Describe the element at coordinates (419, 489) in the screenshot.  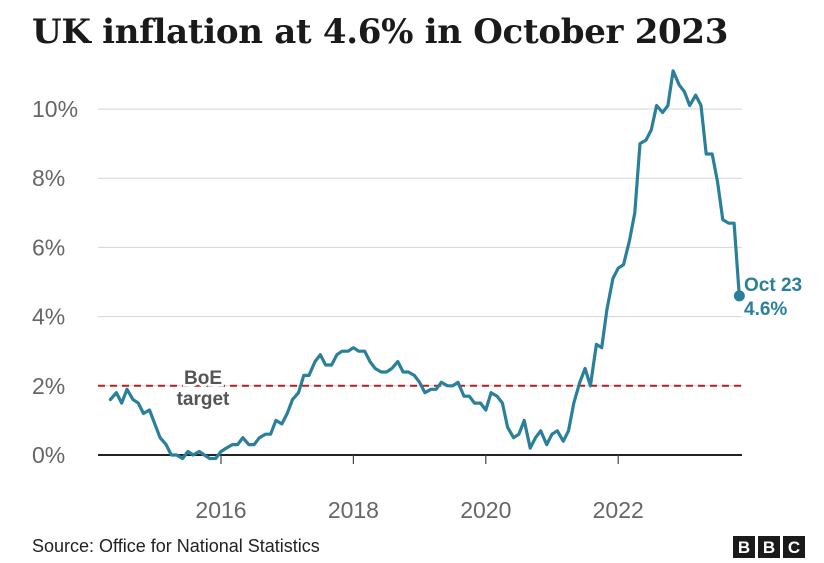
I see `x-axis-ticks: 2016 2018 2020 2022` at that location.